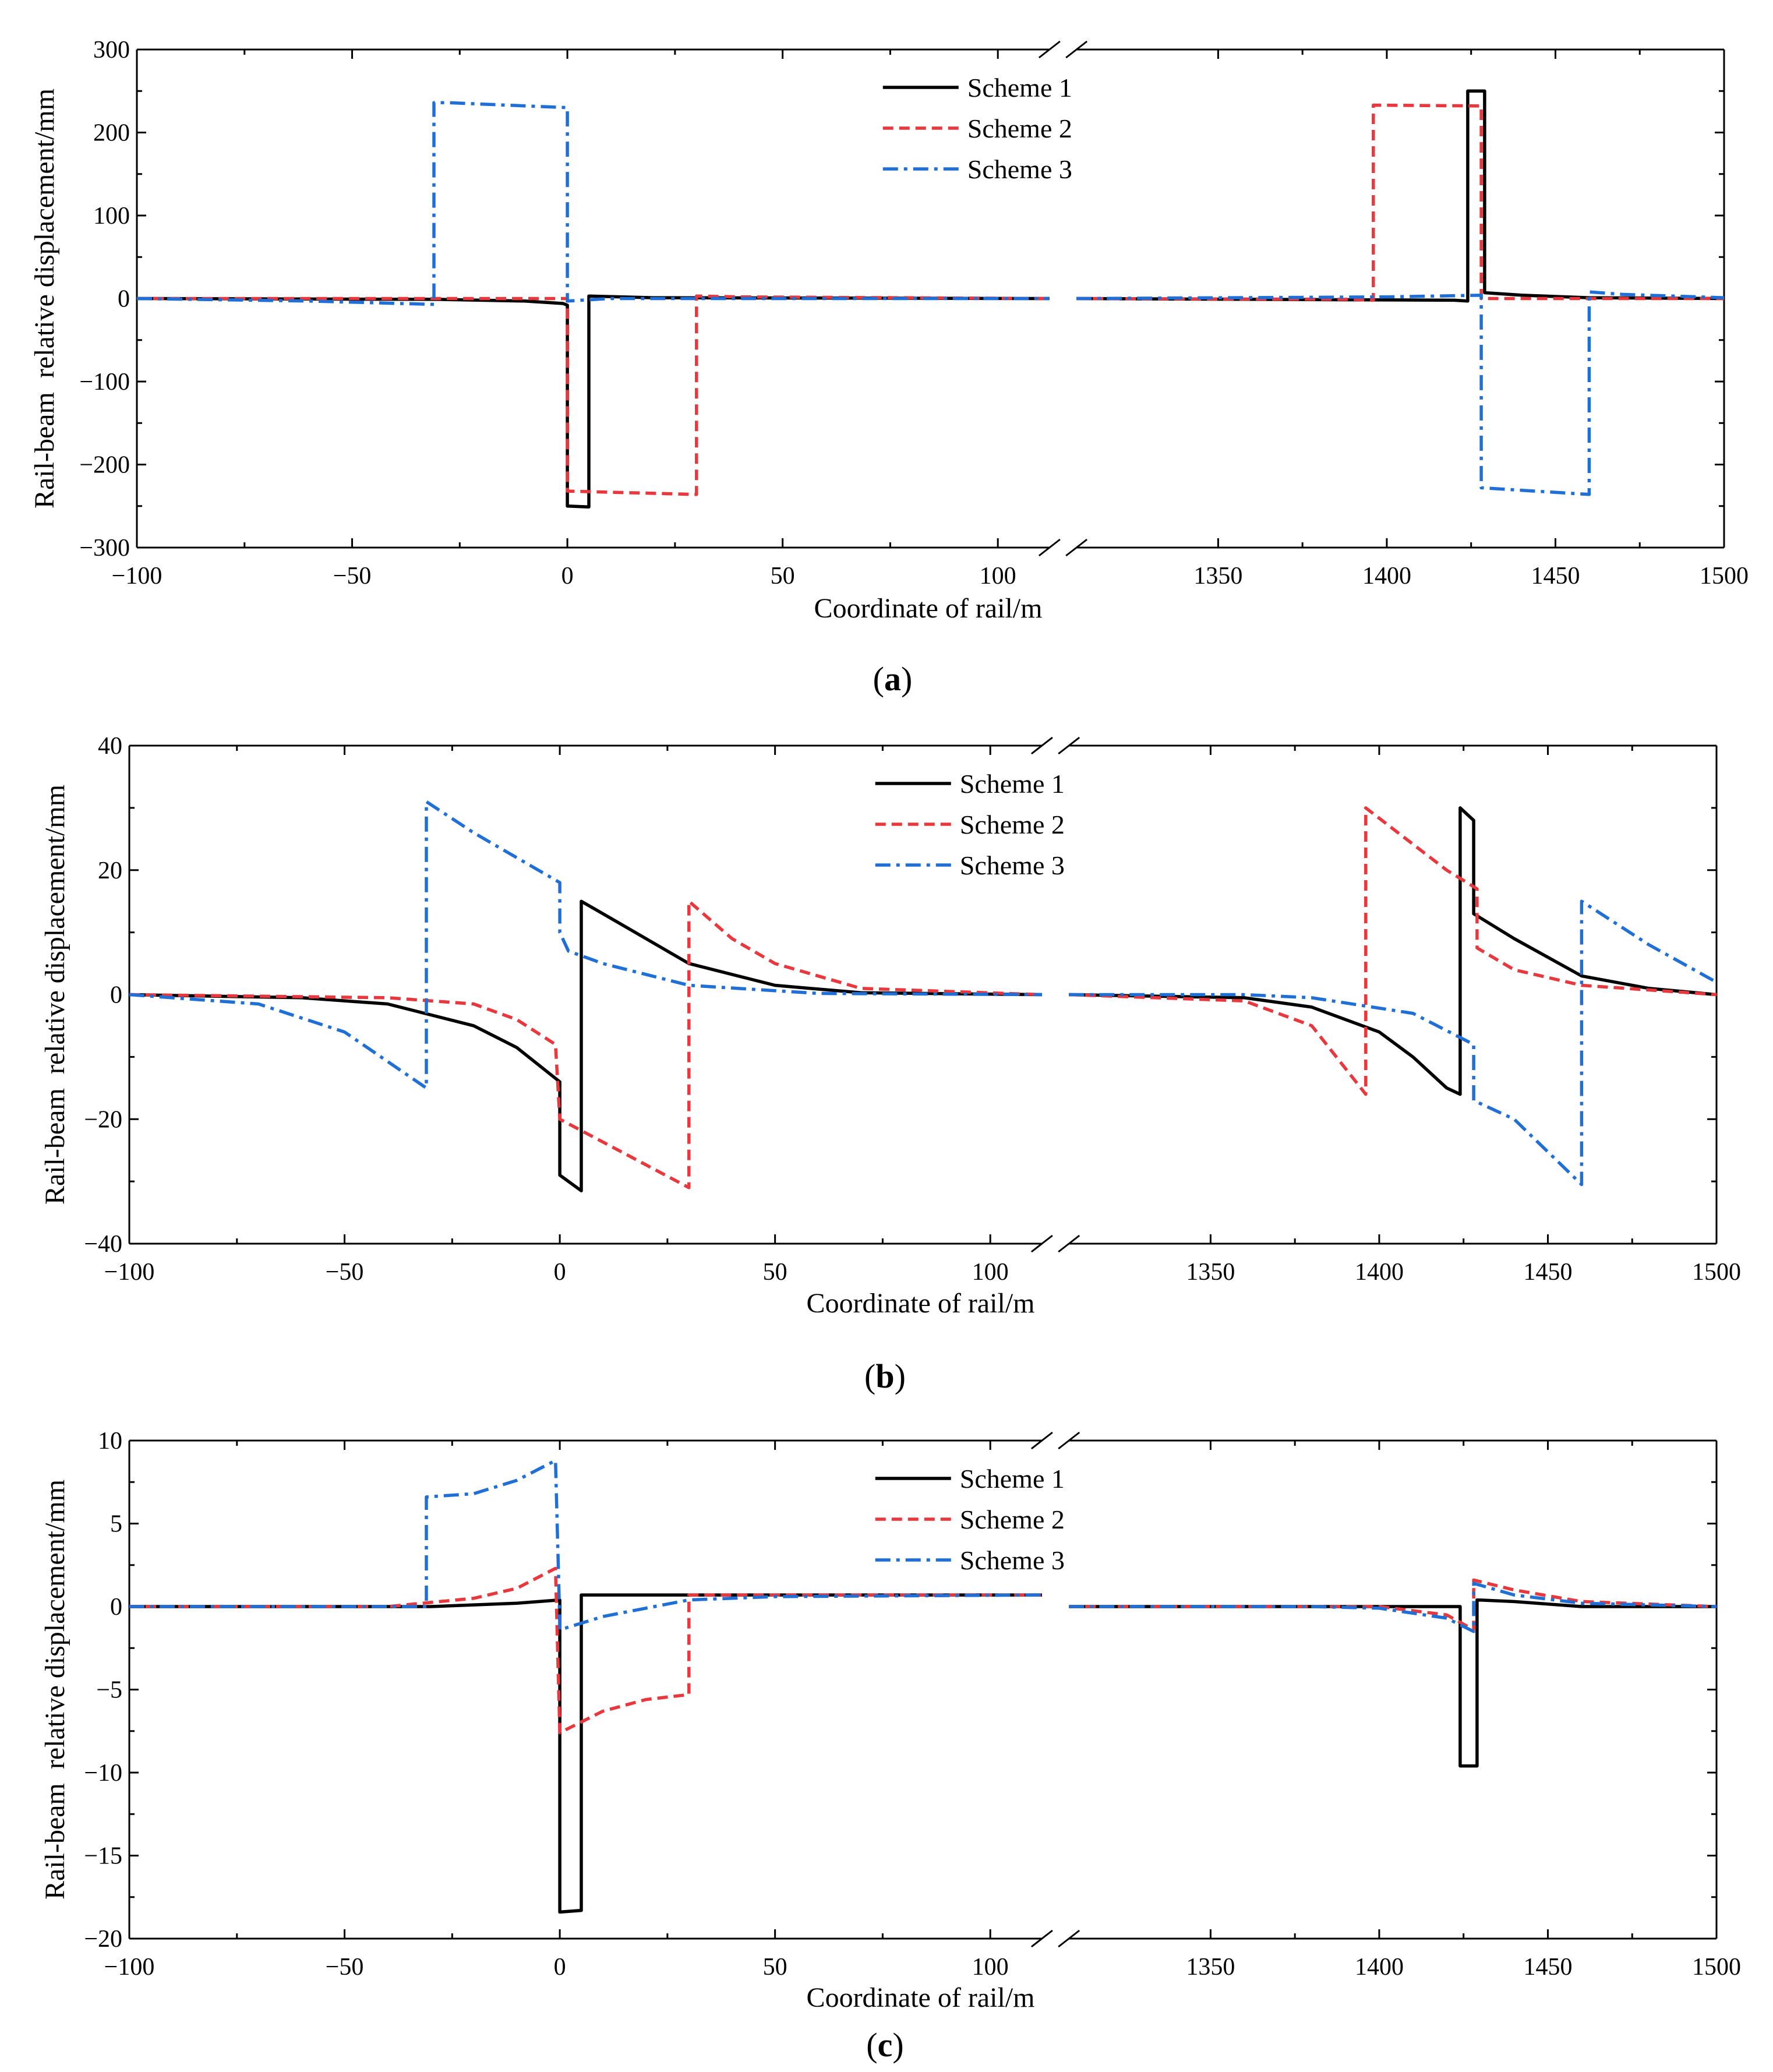 The width and height of the screenshot is (1773, 2072). I want to click on y-tick-label: 300, so click(111, 50).